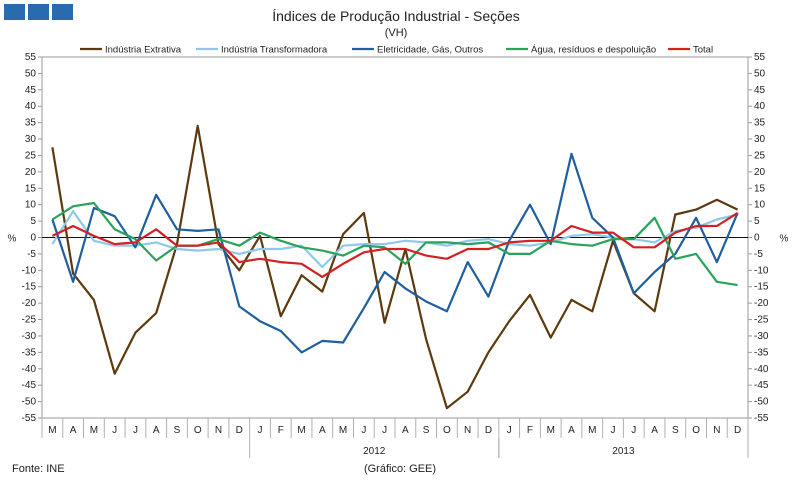 This screenshot has width=793, height=485. Describe the element at coordinates (430, 50) in the screenshot. I see `legend-label: Eletricidade, Gás, Outros` at that location.